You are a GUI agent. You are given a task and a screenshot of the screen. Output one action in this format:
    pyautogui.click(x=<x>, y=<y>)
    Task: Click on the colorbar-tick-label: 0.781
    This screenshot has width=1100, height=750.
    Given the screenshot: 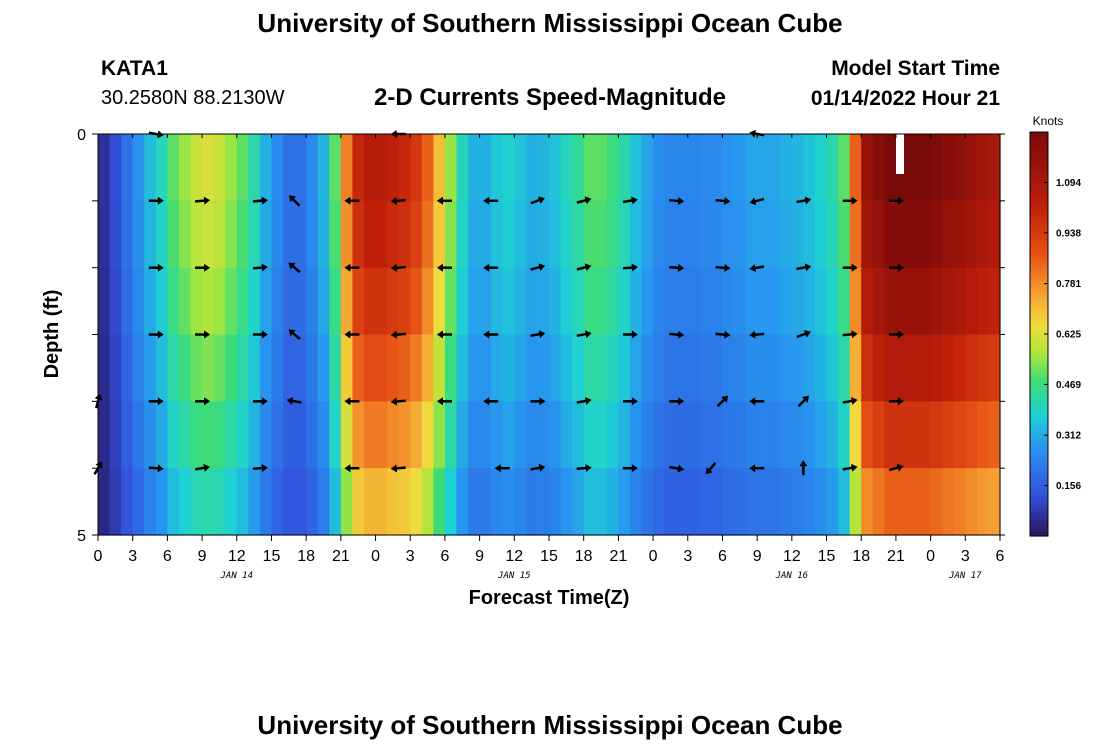 What is the action you would take?
    pyautogui.click(x=1068, y=284)
    